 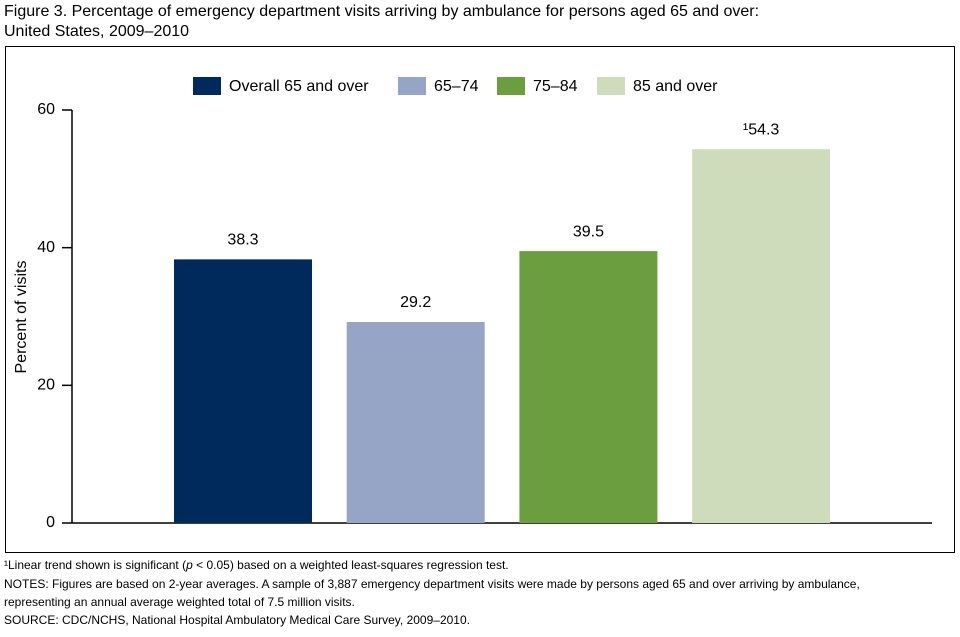 What do you see at coordinates (96, 31) in the screenshot?
I see `chart-title: United States, 2009–2010` at bounding box center [96, 31].